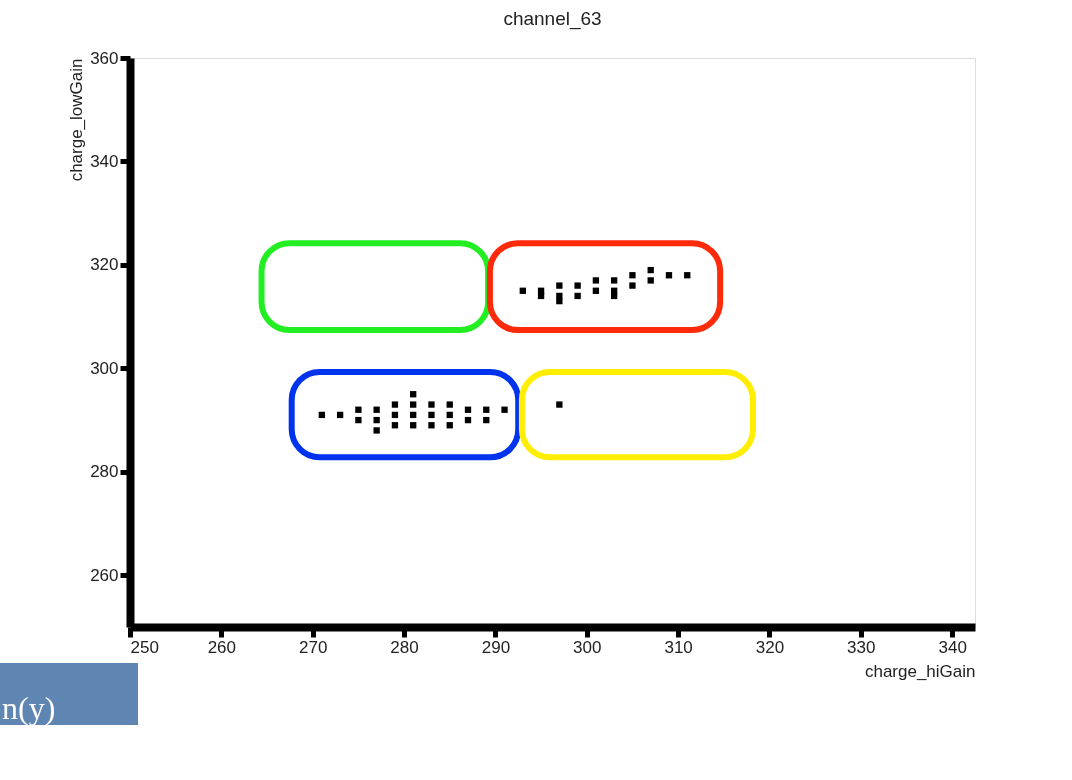 The width and height of the screenshot is (1072, 780). Describe the element at coordinates (587, 647) in the screenshot. I see `x-tick-label: 300` at that location.